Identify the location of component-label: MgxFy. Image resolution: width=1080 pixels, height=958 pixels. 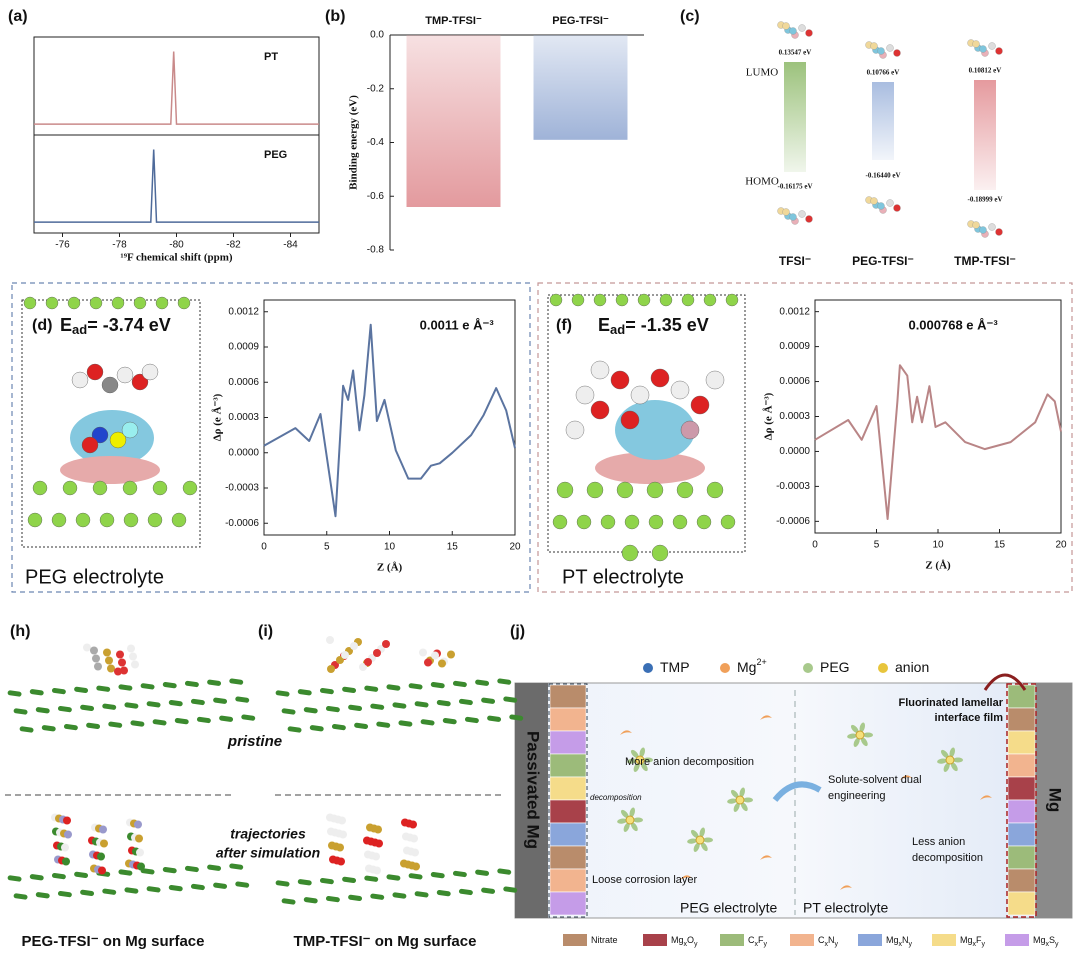
(973, 941).